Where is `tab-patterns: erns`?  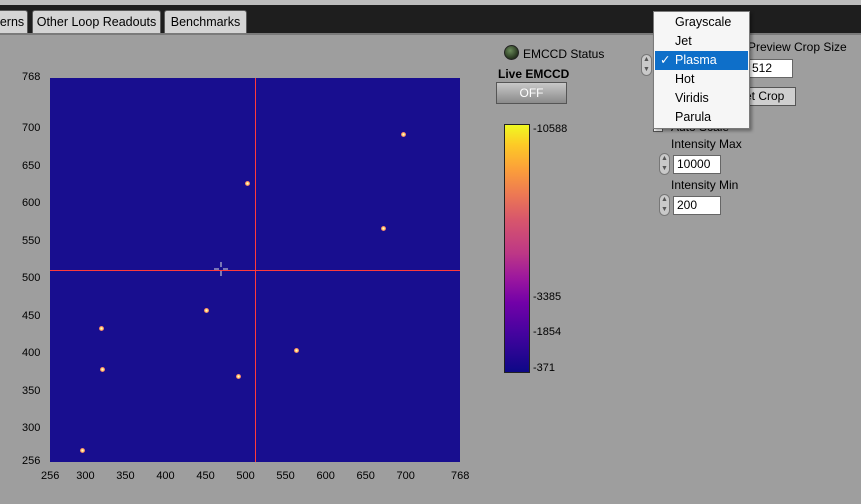 tab-patterns: erns is located at coordinates (14, 21).